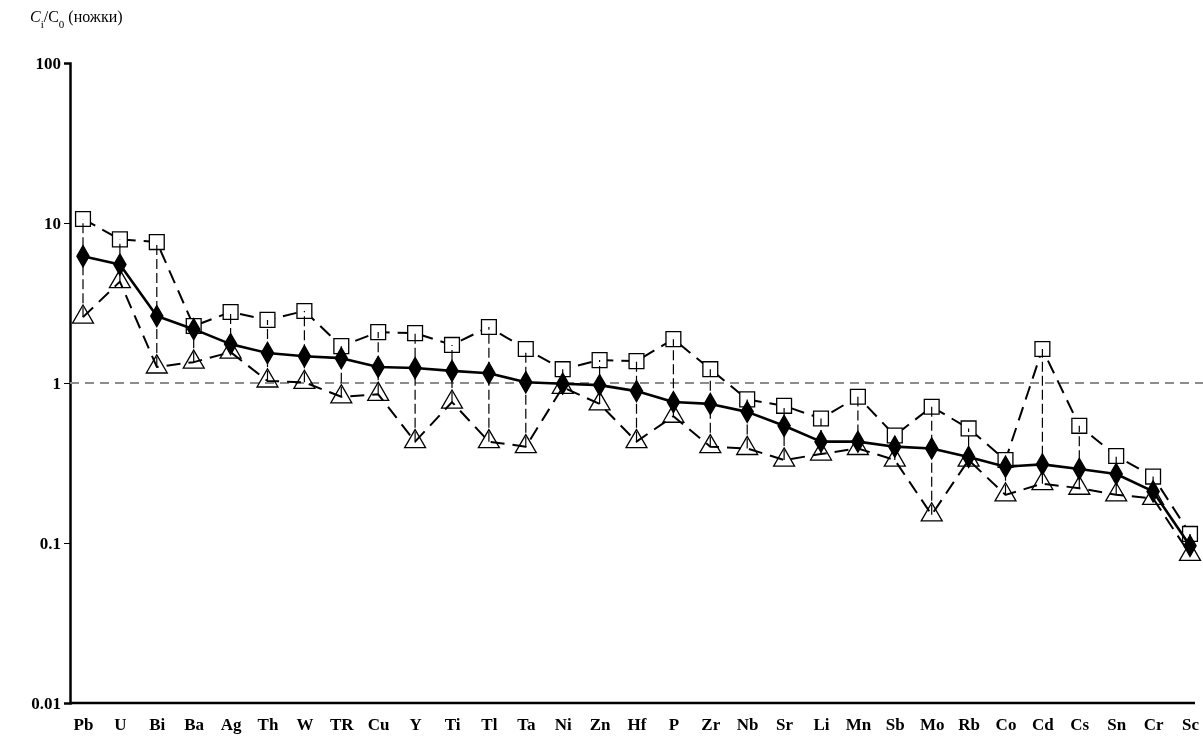  Describe the element at coordinates (1191, 724) in the screenshot. I see `x-tick-label: Sc` at that location.